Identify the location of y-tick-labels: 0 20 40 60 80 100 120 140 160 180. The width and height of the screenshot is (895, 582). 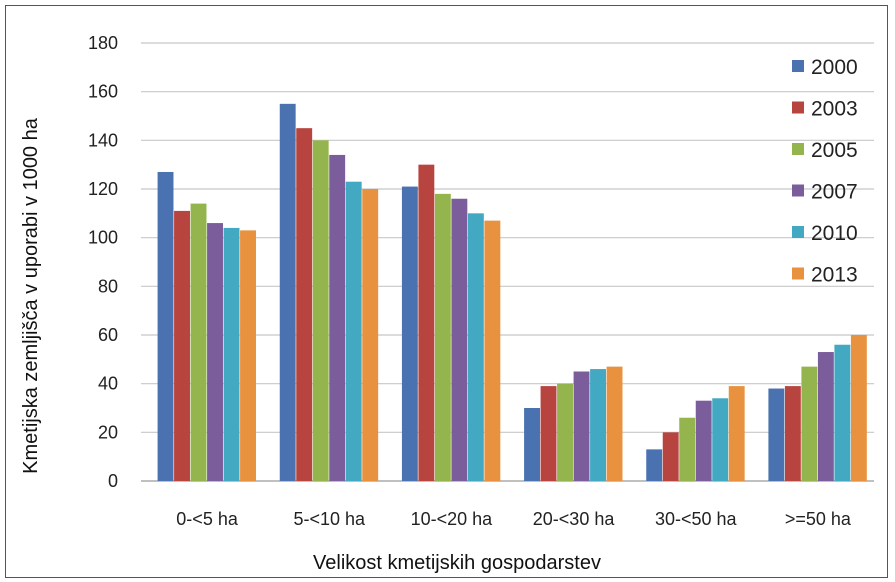
(103, 262).